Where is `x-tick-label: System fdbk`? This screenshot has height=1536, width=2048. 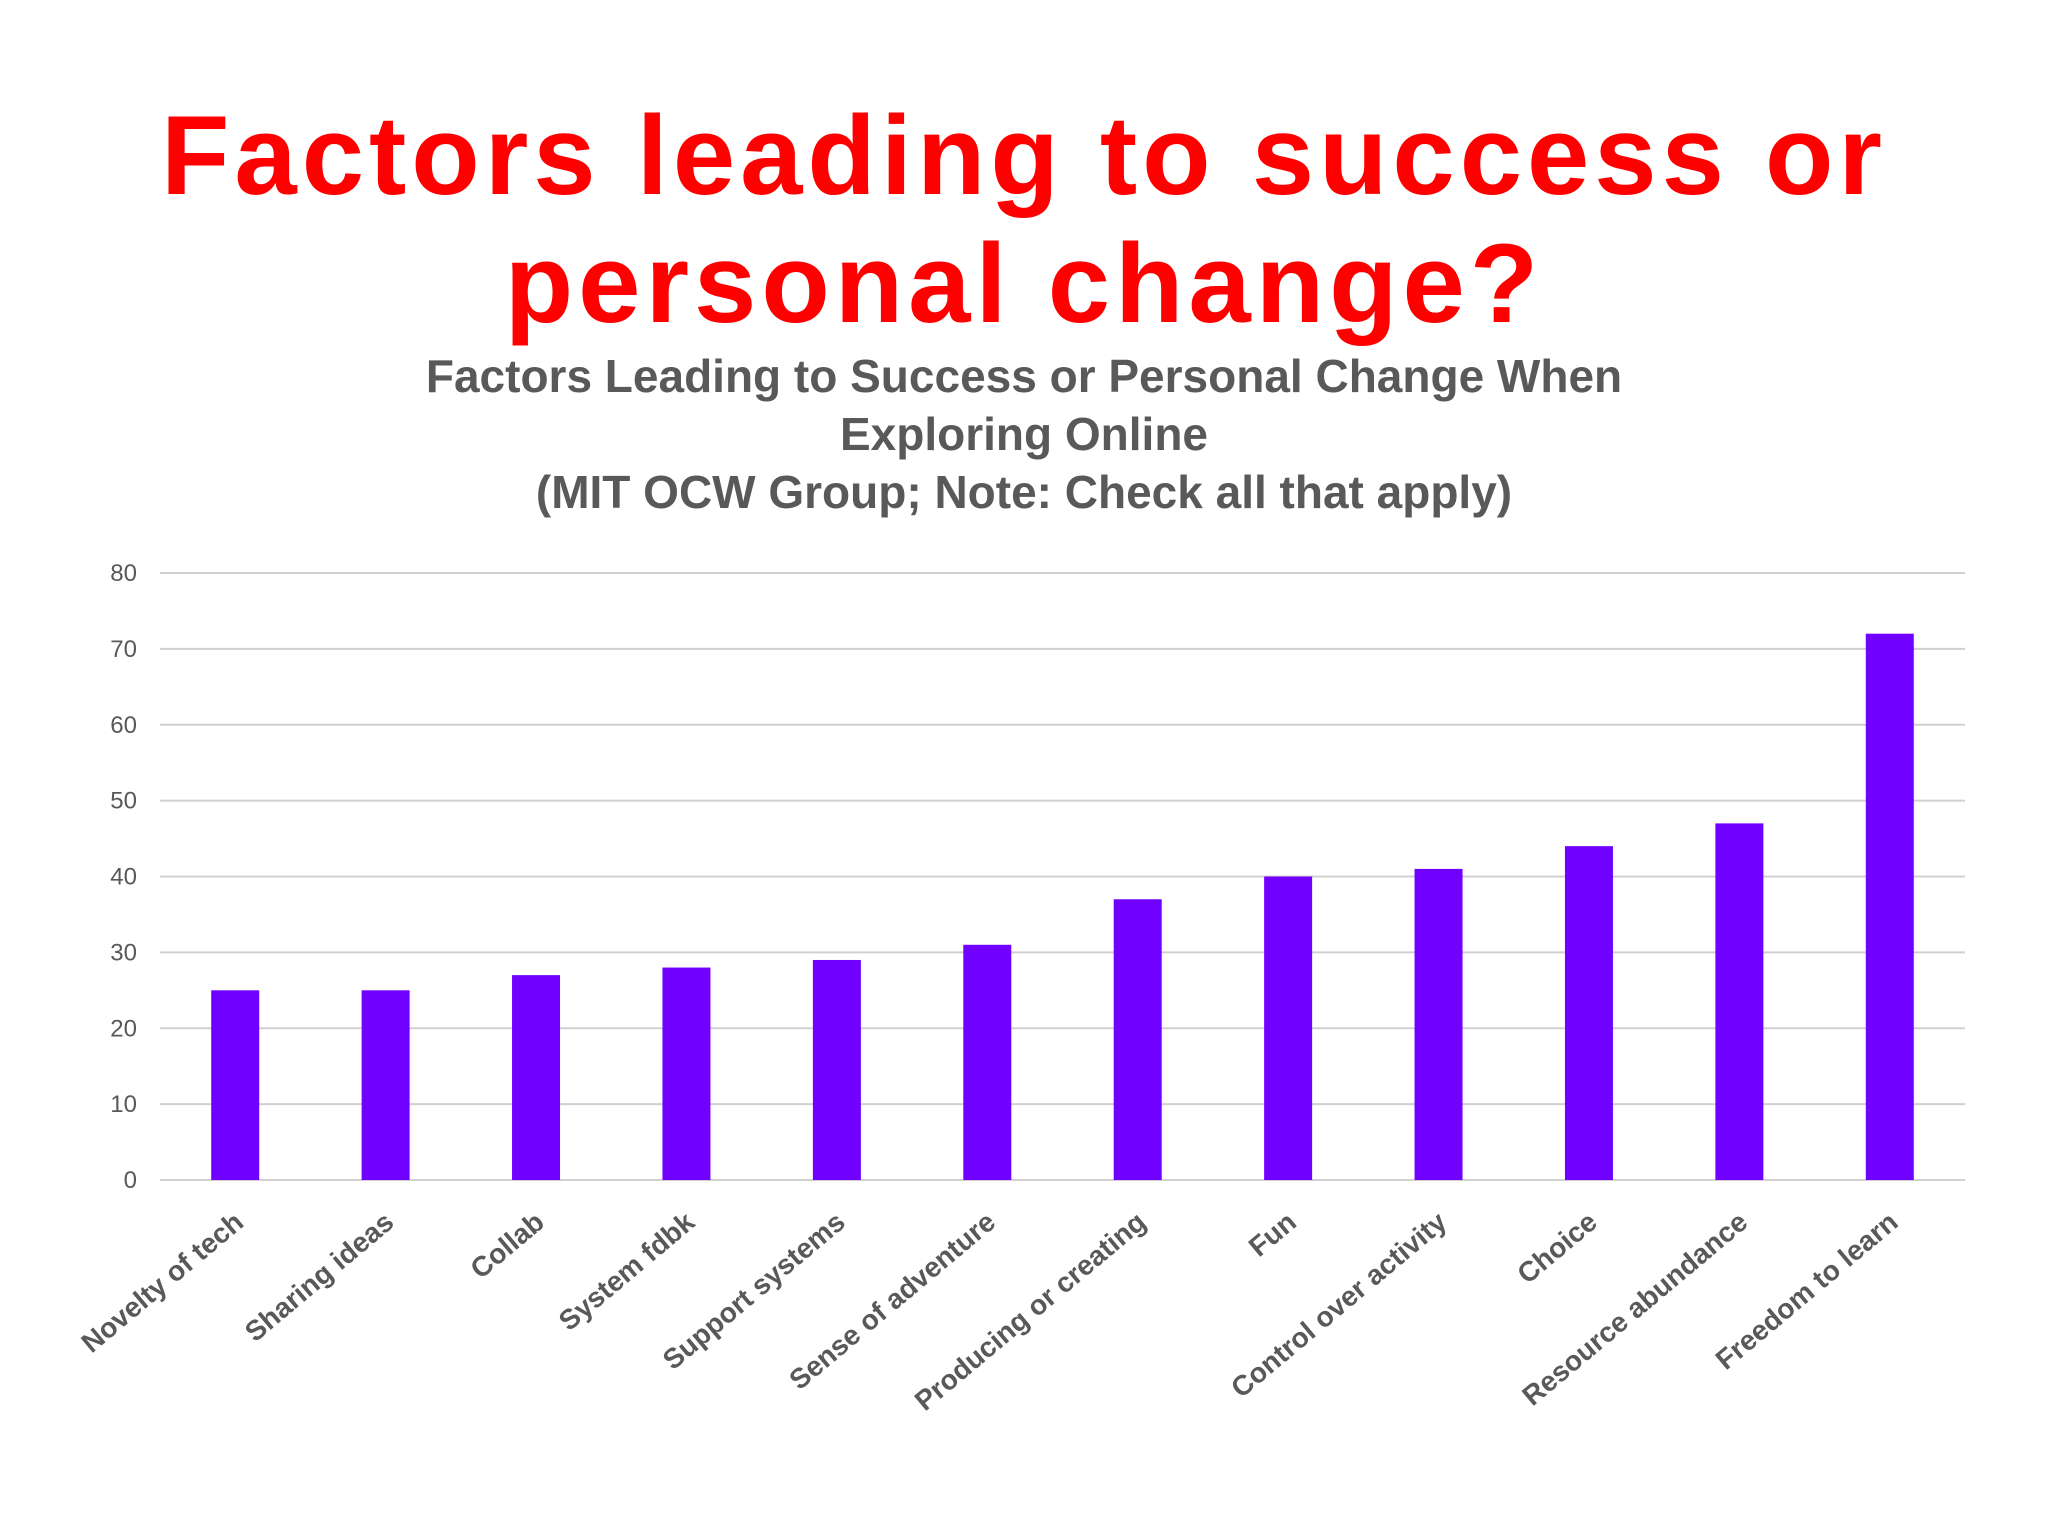 x-tick-label: System fdbk is located at coordinates (627, 1271).